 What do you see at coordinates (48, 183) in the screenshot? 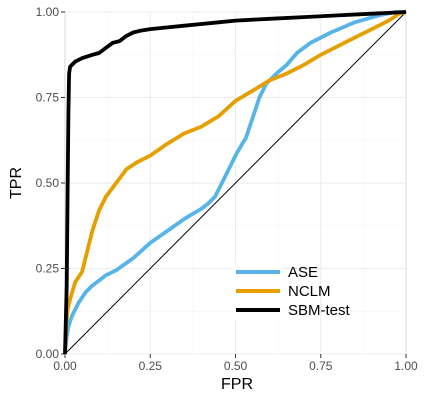
I see `y-tick-label: 0.50` at bounding box center [48, 183].